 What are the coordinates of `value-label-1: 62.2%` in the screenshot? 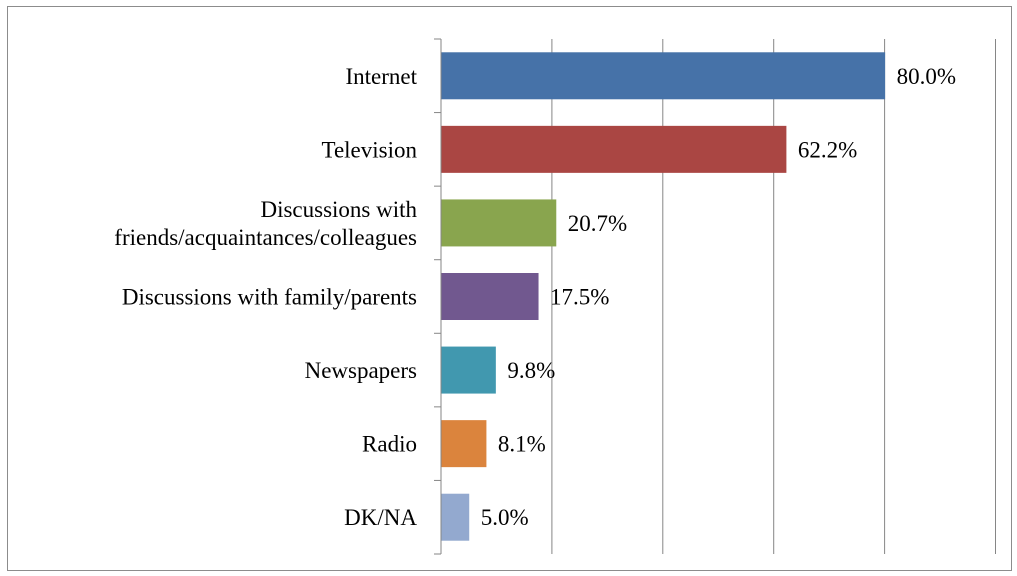 It's located at (827, 149).